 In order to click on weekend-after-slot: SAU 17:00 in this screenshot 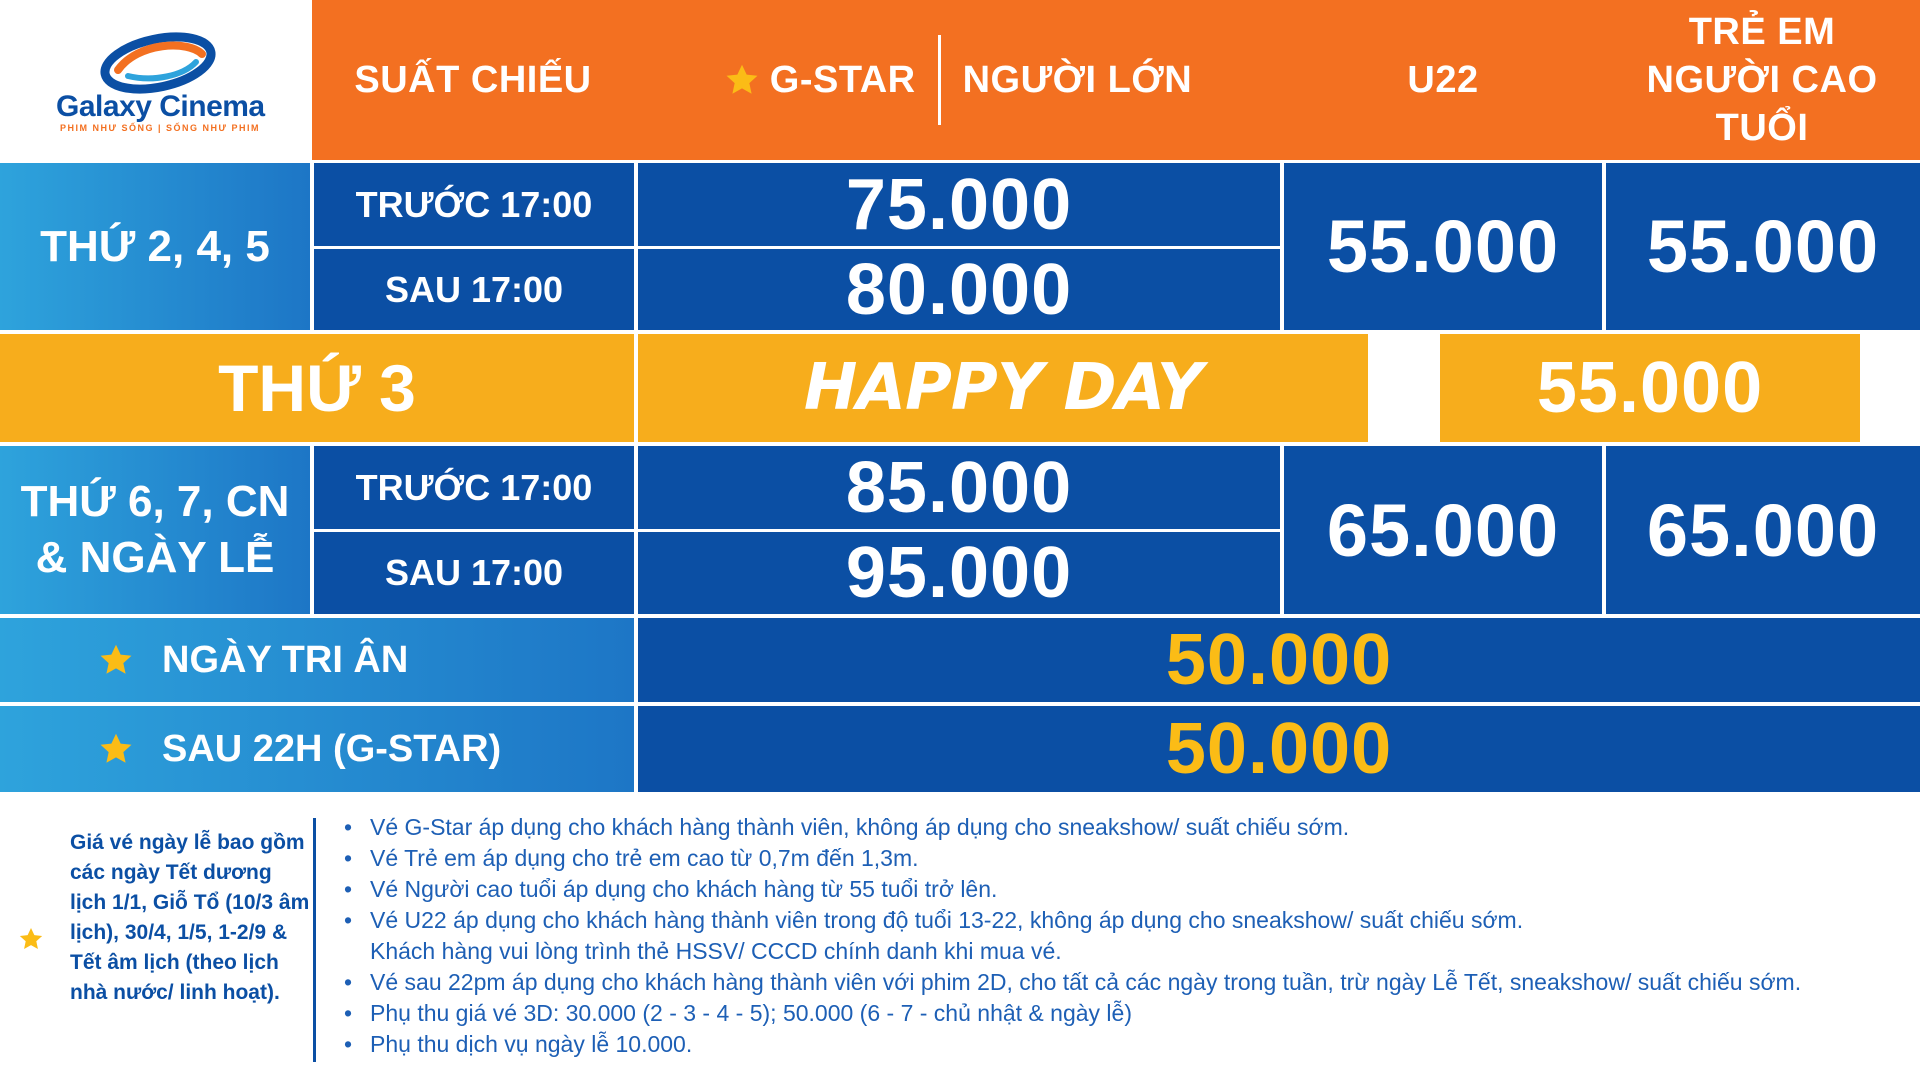, I will do `click(474, 573)`.